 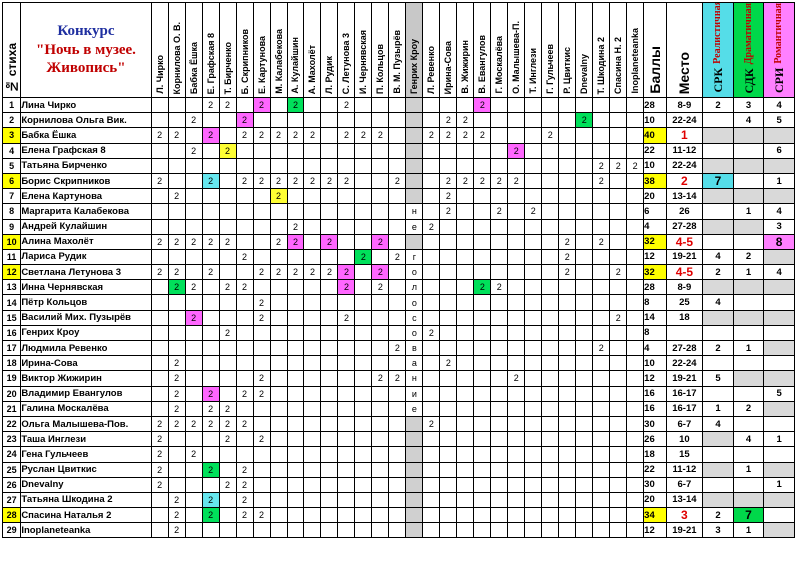 What do you see at coordinates (86, 287) in the screenshot?
I see `author-name: Инна Чернявская` at bounding box center [86, 287].